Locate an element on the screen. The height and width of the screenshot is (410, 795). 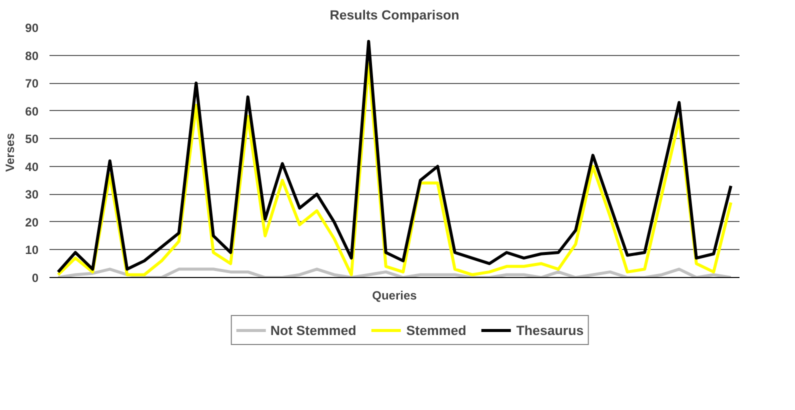
legend-label: Thesaurus is located at coordinates (550, 330).